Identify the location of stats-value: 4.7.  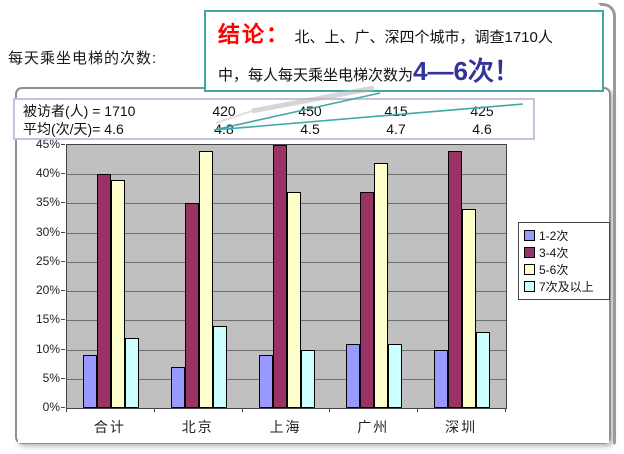
(396, 129).